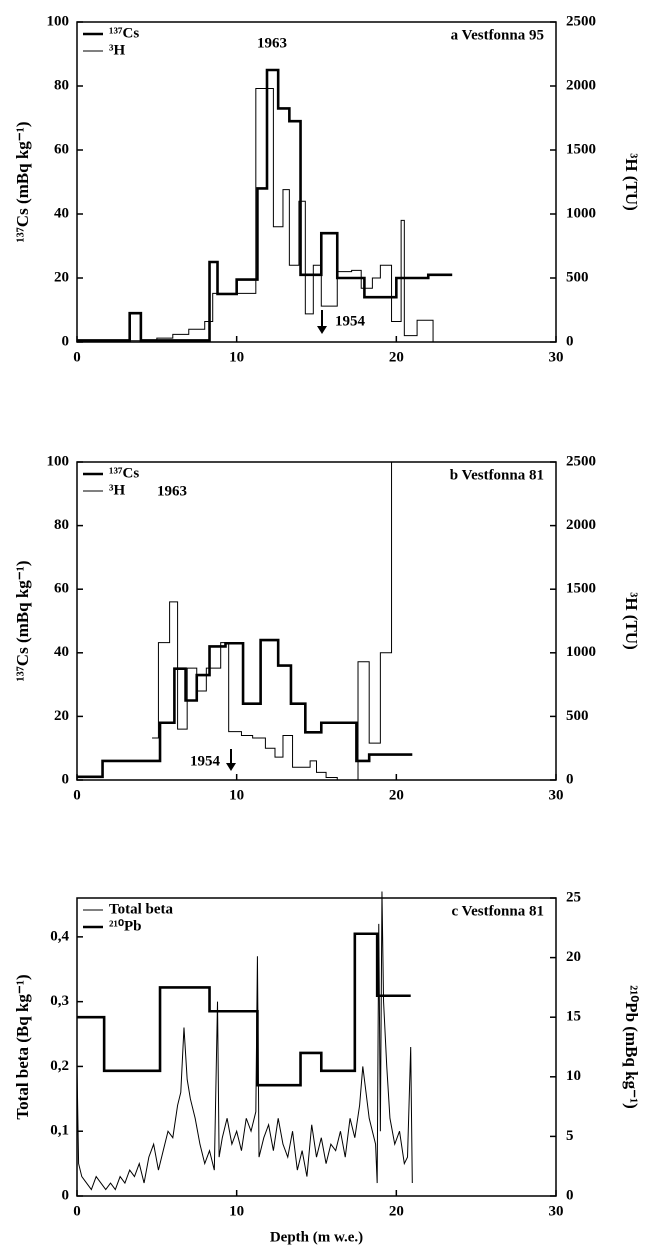 This screenshot has height=1254, width=648. What do you see at coordinates (22, 1046) in the screenshot?
I see `y-axis-label: Total beta (Bq kg⁻¹)` at bounding box center [22, 1046].